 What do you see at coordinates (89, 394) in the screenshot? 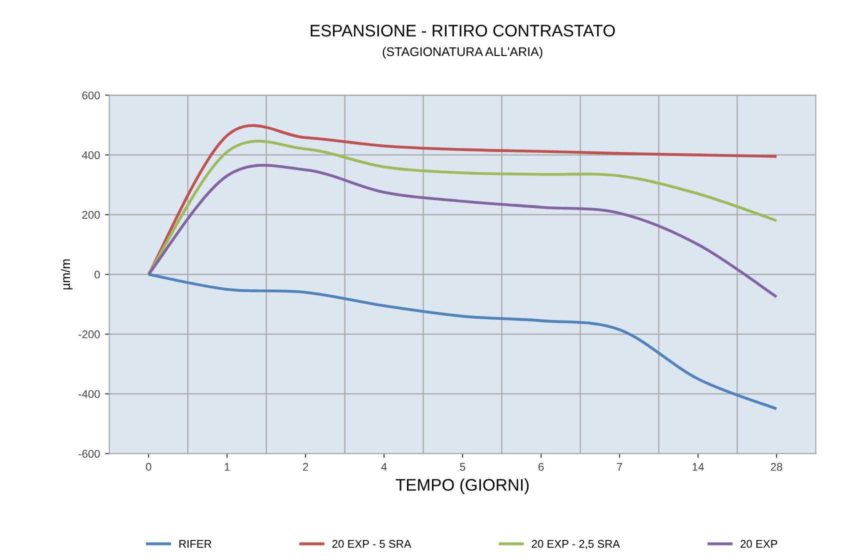
I see `y-tick-label: -400` at bounding box center [89, 394].